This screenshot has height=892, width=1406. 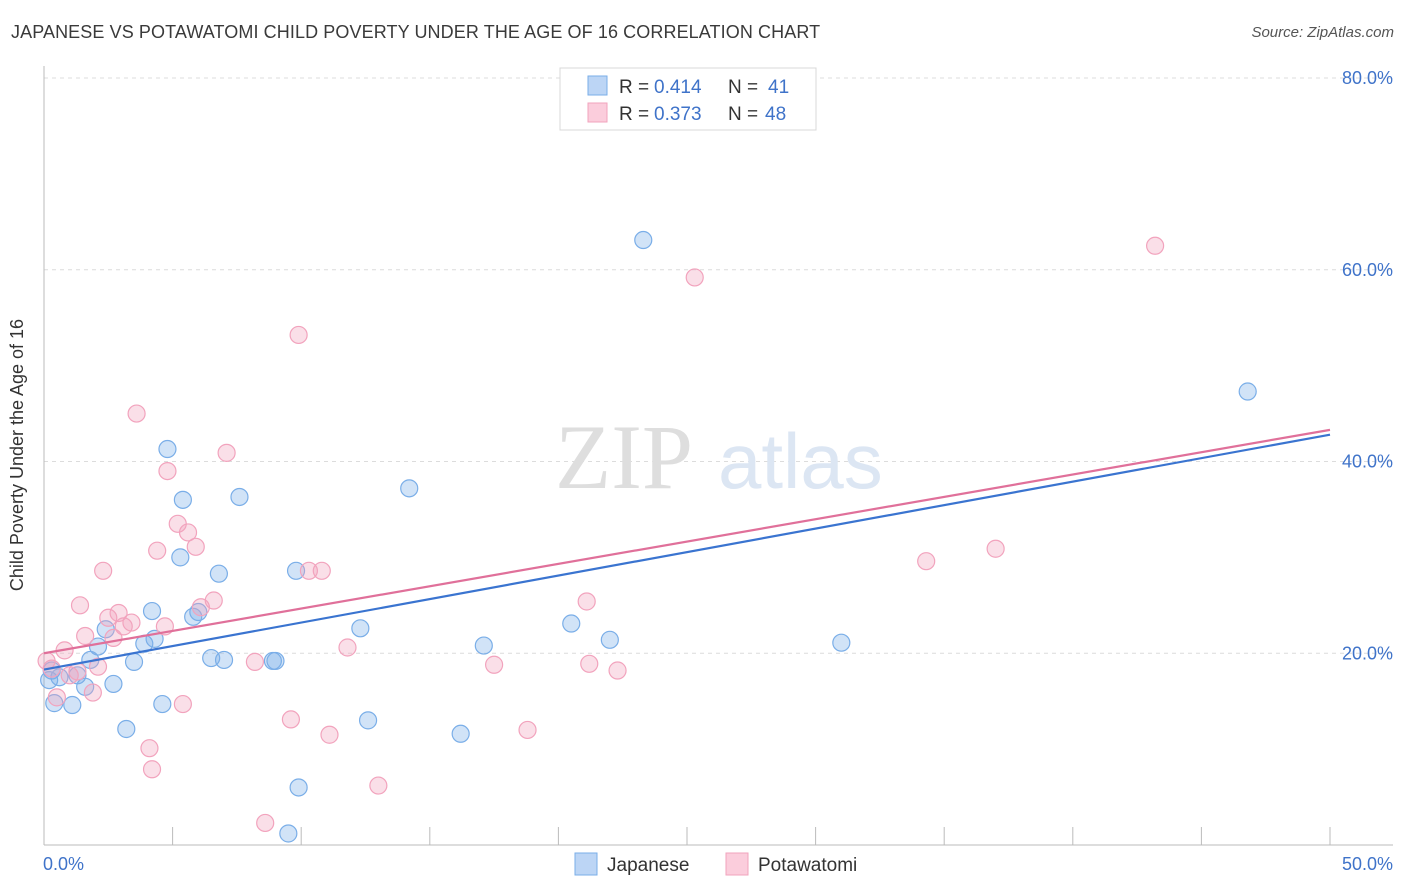 I want to click on x-tick-labels: 0.0% 50.0%, so click(x=718, y=864).